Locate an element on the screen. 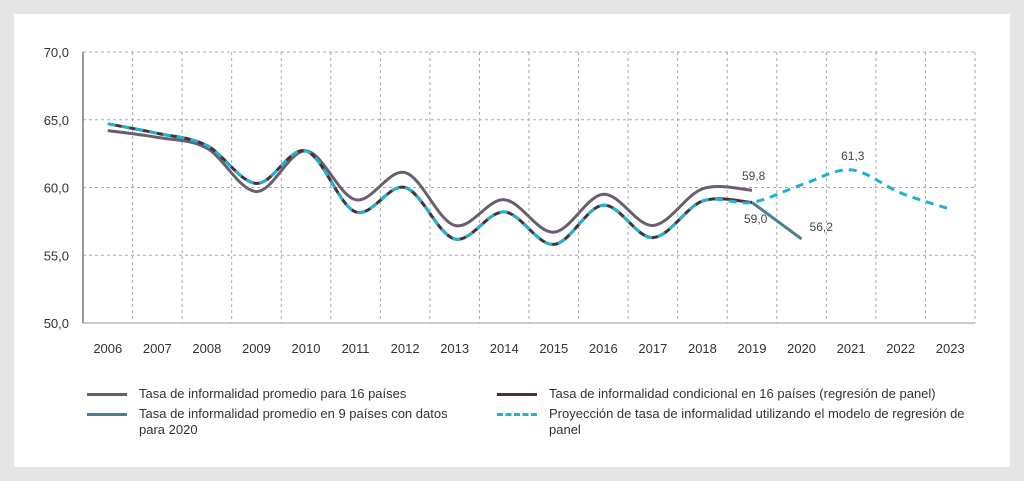 The height and width of the screenshot is (481, 1024). data-label: 59,0 is located at coordinates (756, 219).